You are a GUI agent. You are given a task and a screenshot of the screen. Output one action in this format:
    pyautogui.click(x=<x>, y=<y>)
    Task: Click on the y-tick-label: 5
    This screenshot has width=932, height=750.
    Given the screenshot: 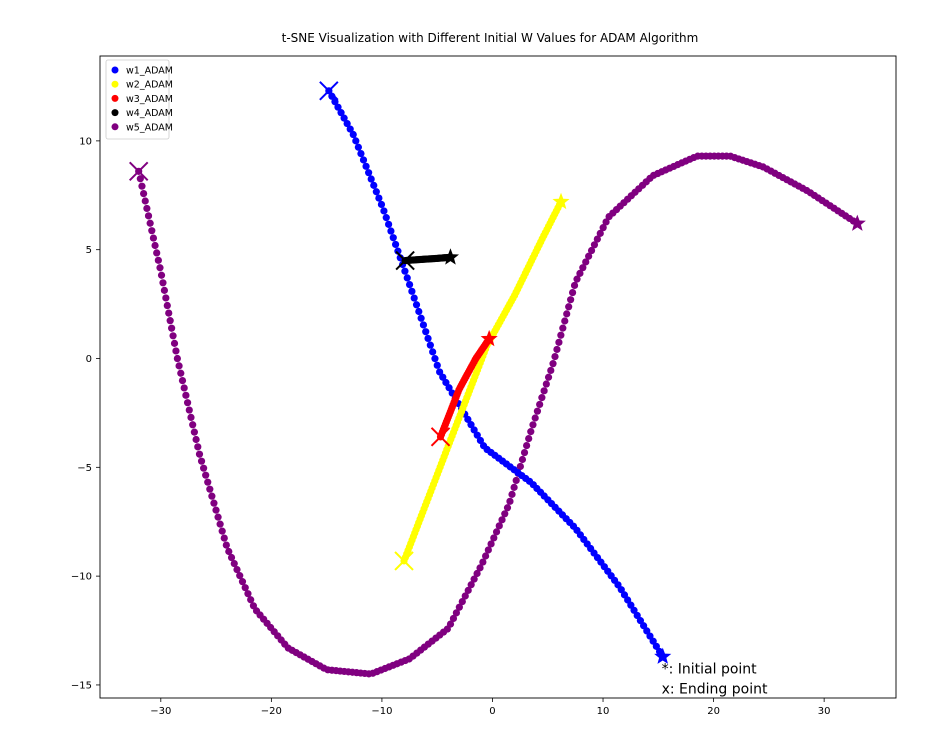 What is the action you would take?
    pyautogui.click(x=89, y=250)
    